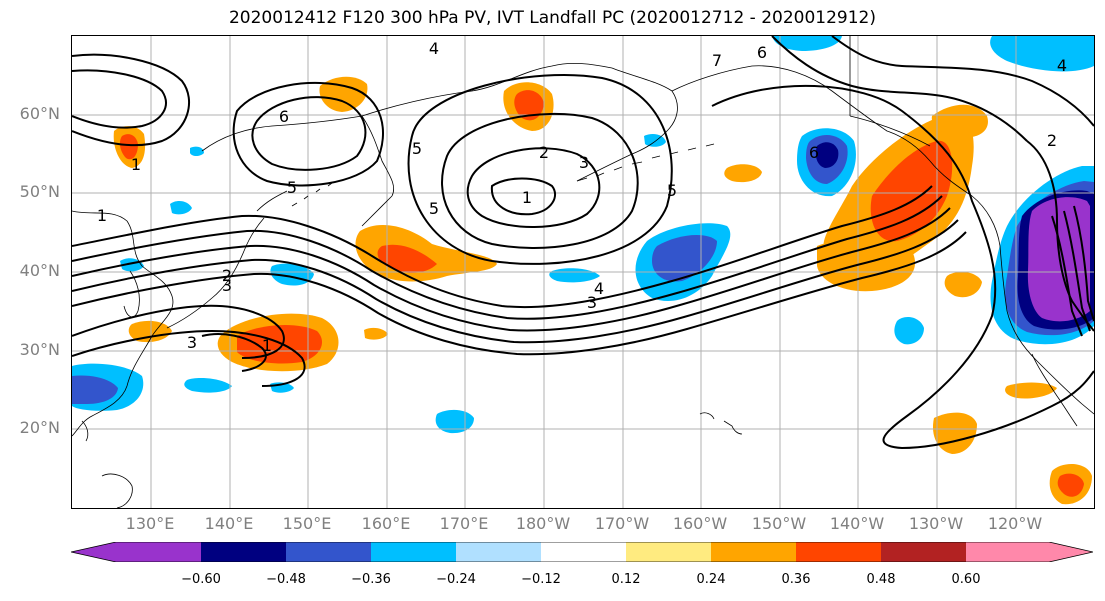 The width and height of the screenshot is (1105, 601). I want to click on colorbar-tick: 0.12, so click(626, 579).